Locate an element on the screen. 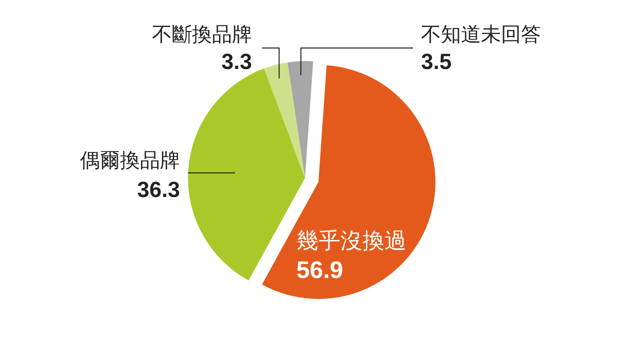  slice-label: 偶爾換品牌 is located at coordinates (130, 161).